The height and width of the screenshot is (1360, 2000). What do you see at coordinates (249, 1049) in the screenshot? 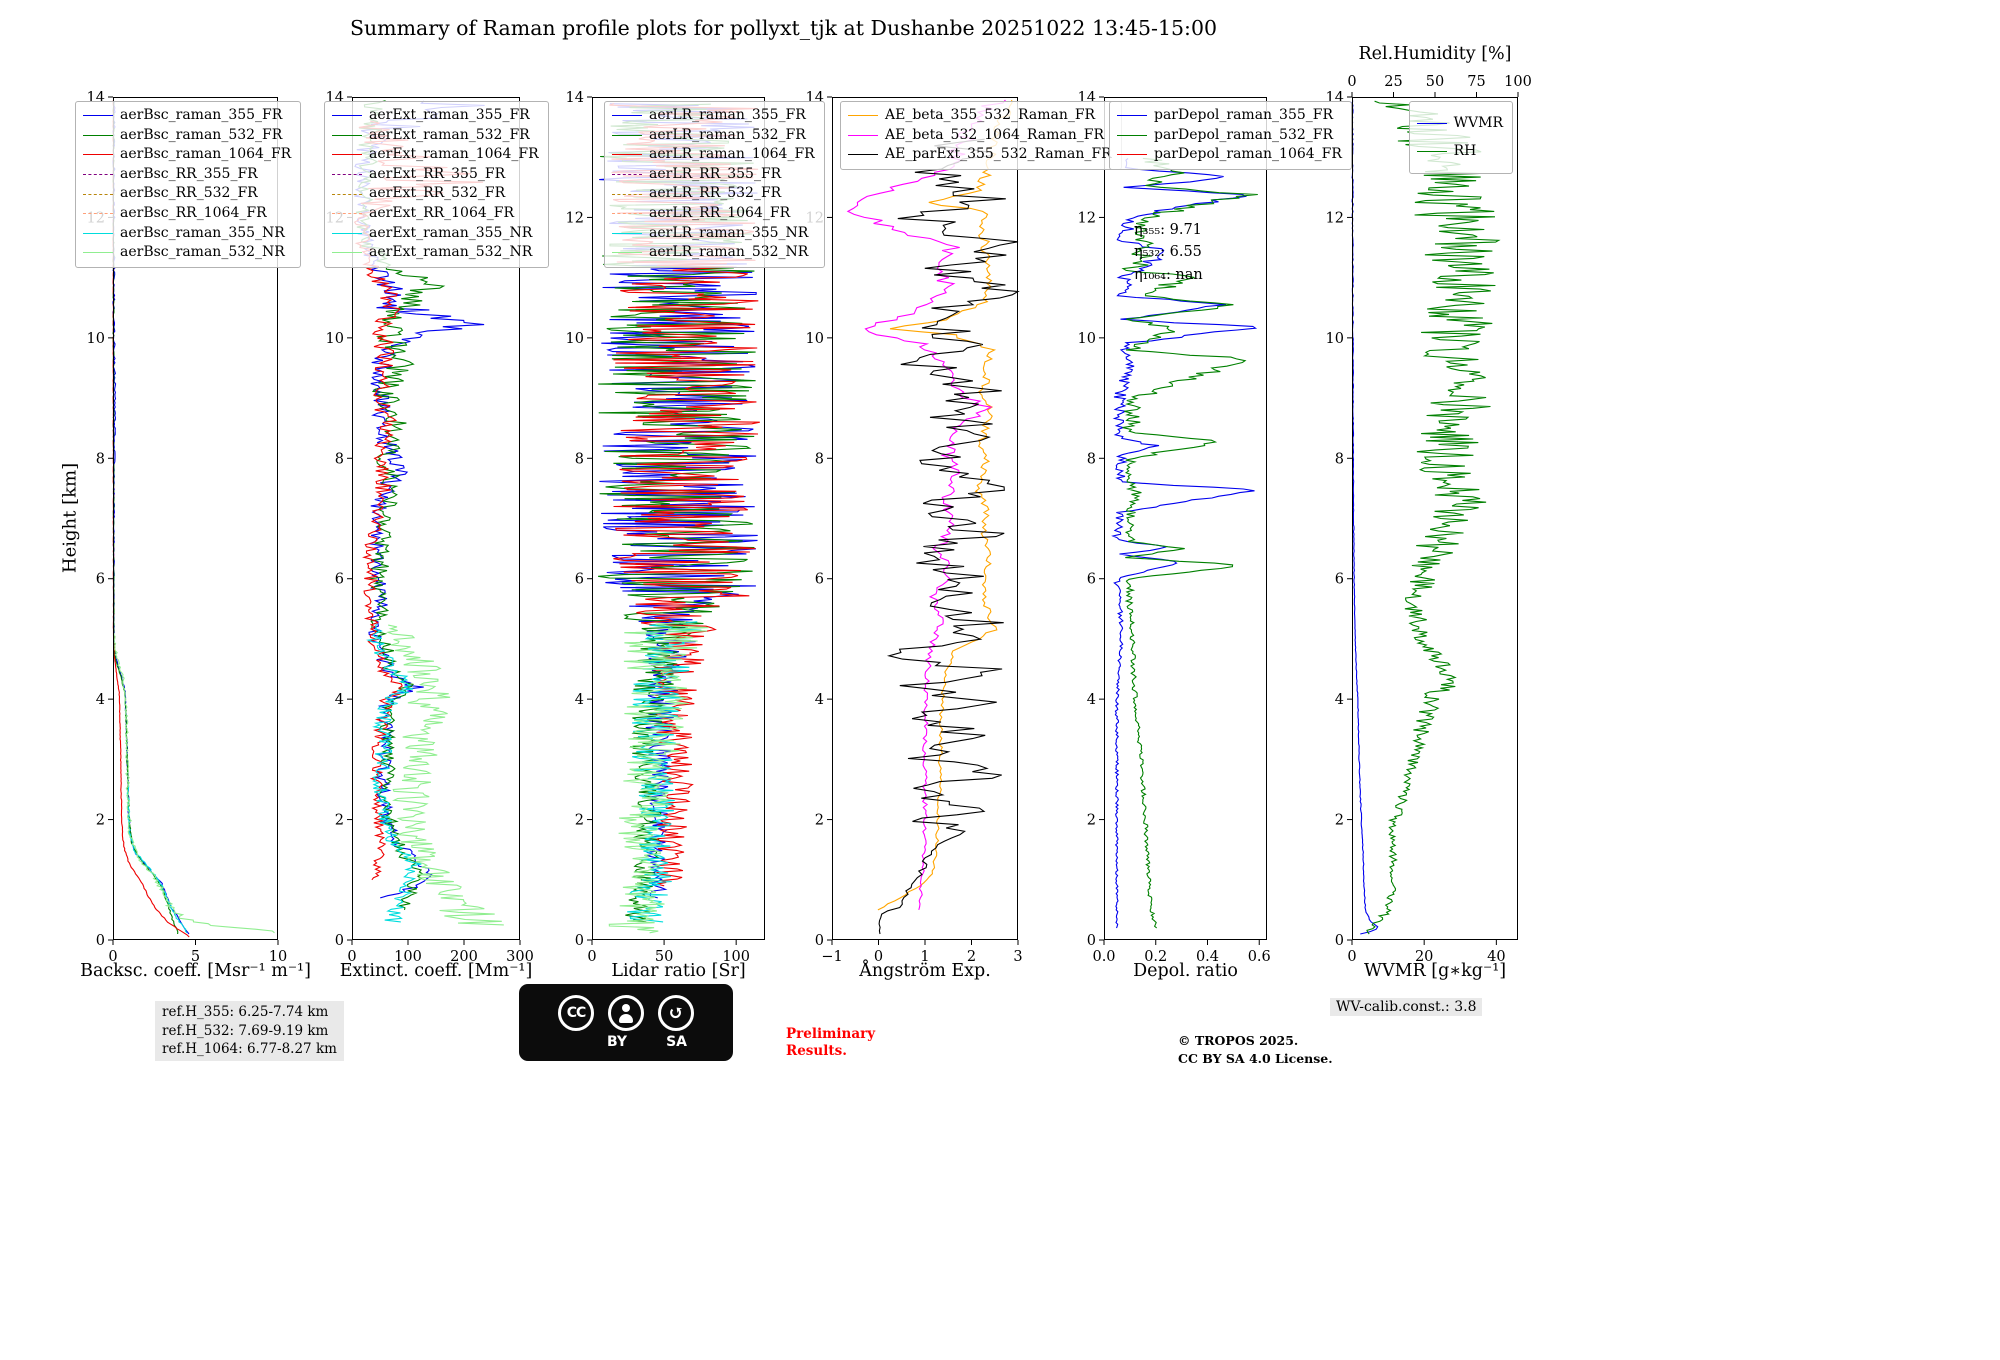
I see `ref-h-1064: ref.H_1064: 6.77-8.27 km` at bounding box center [249, 1049].